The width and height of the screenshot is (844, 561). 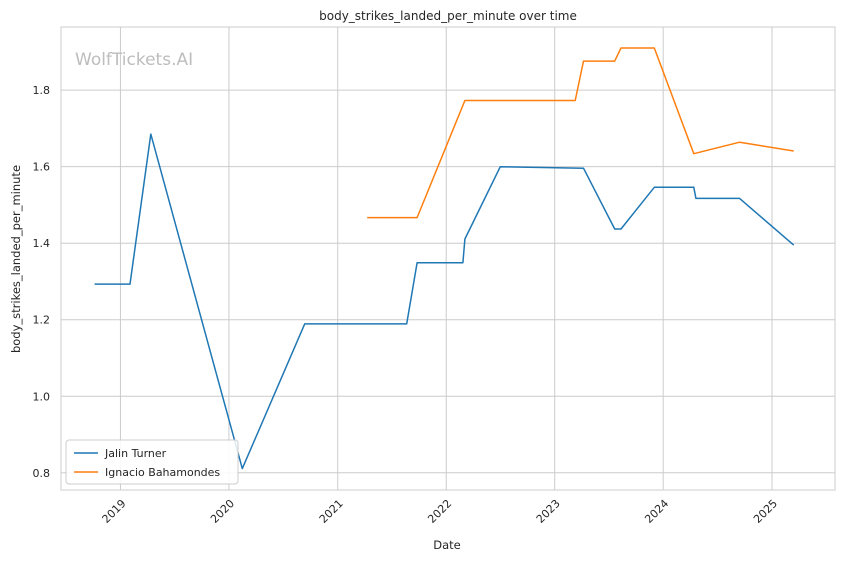 I want to click on legend-label-ignacio-bahamondes: Ignacio Bahamondes, so click(x=162, y=472).